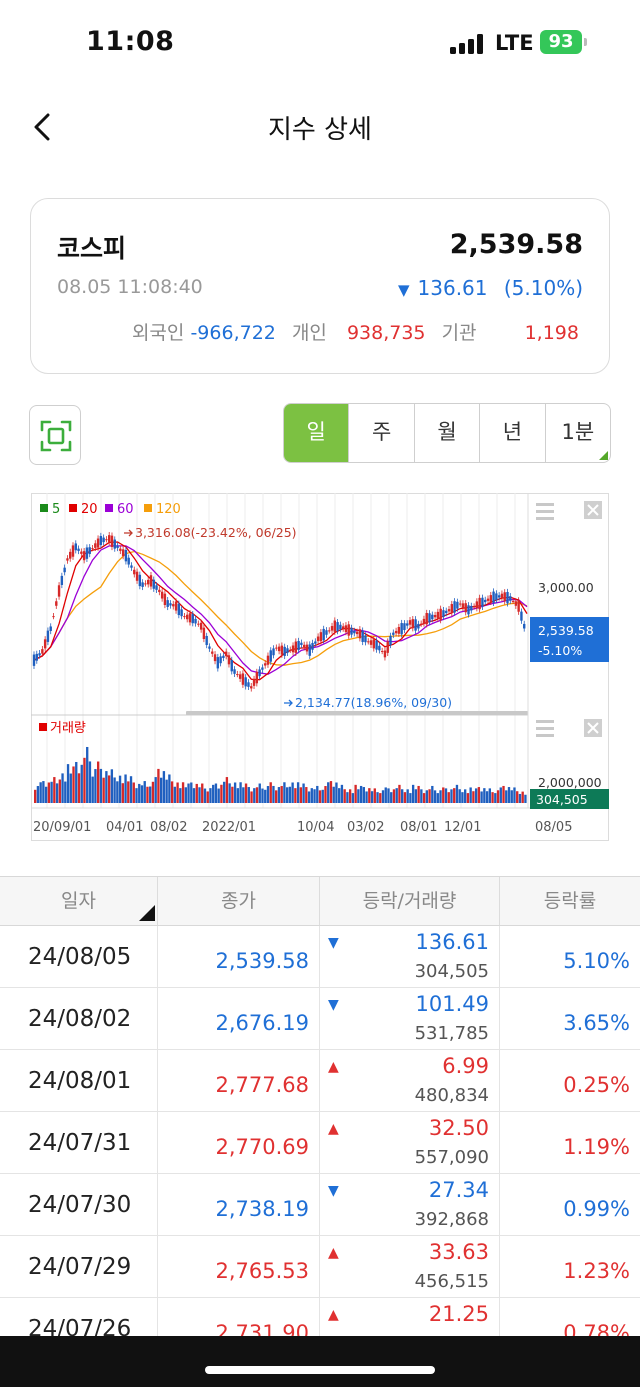  I want to click on tab-year: 년, so click(513, 433).